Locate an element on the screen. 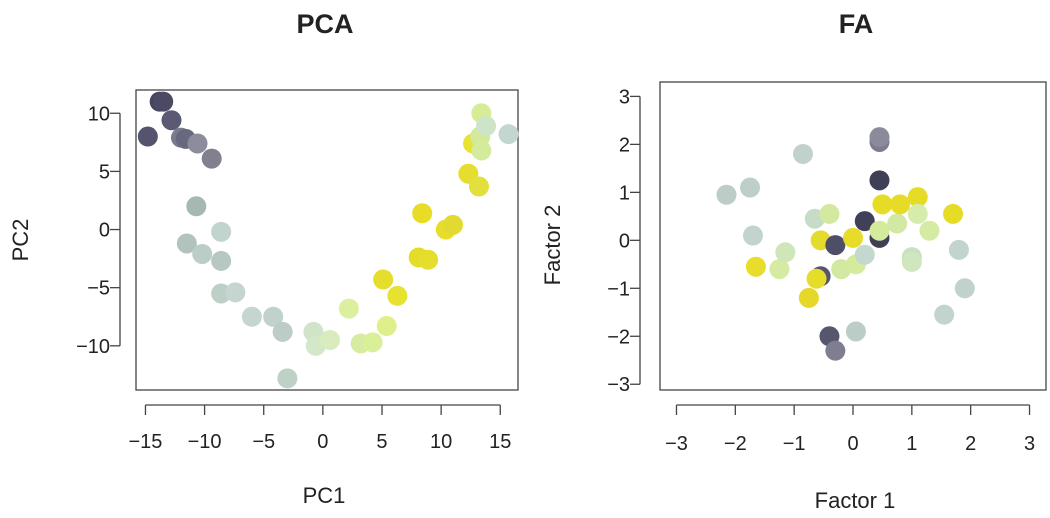  fa-y-tick-label: 3 is located at coordinates (624, 97).